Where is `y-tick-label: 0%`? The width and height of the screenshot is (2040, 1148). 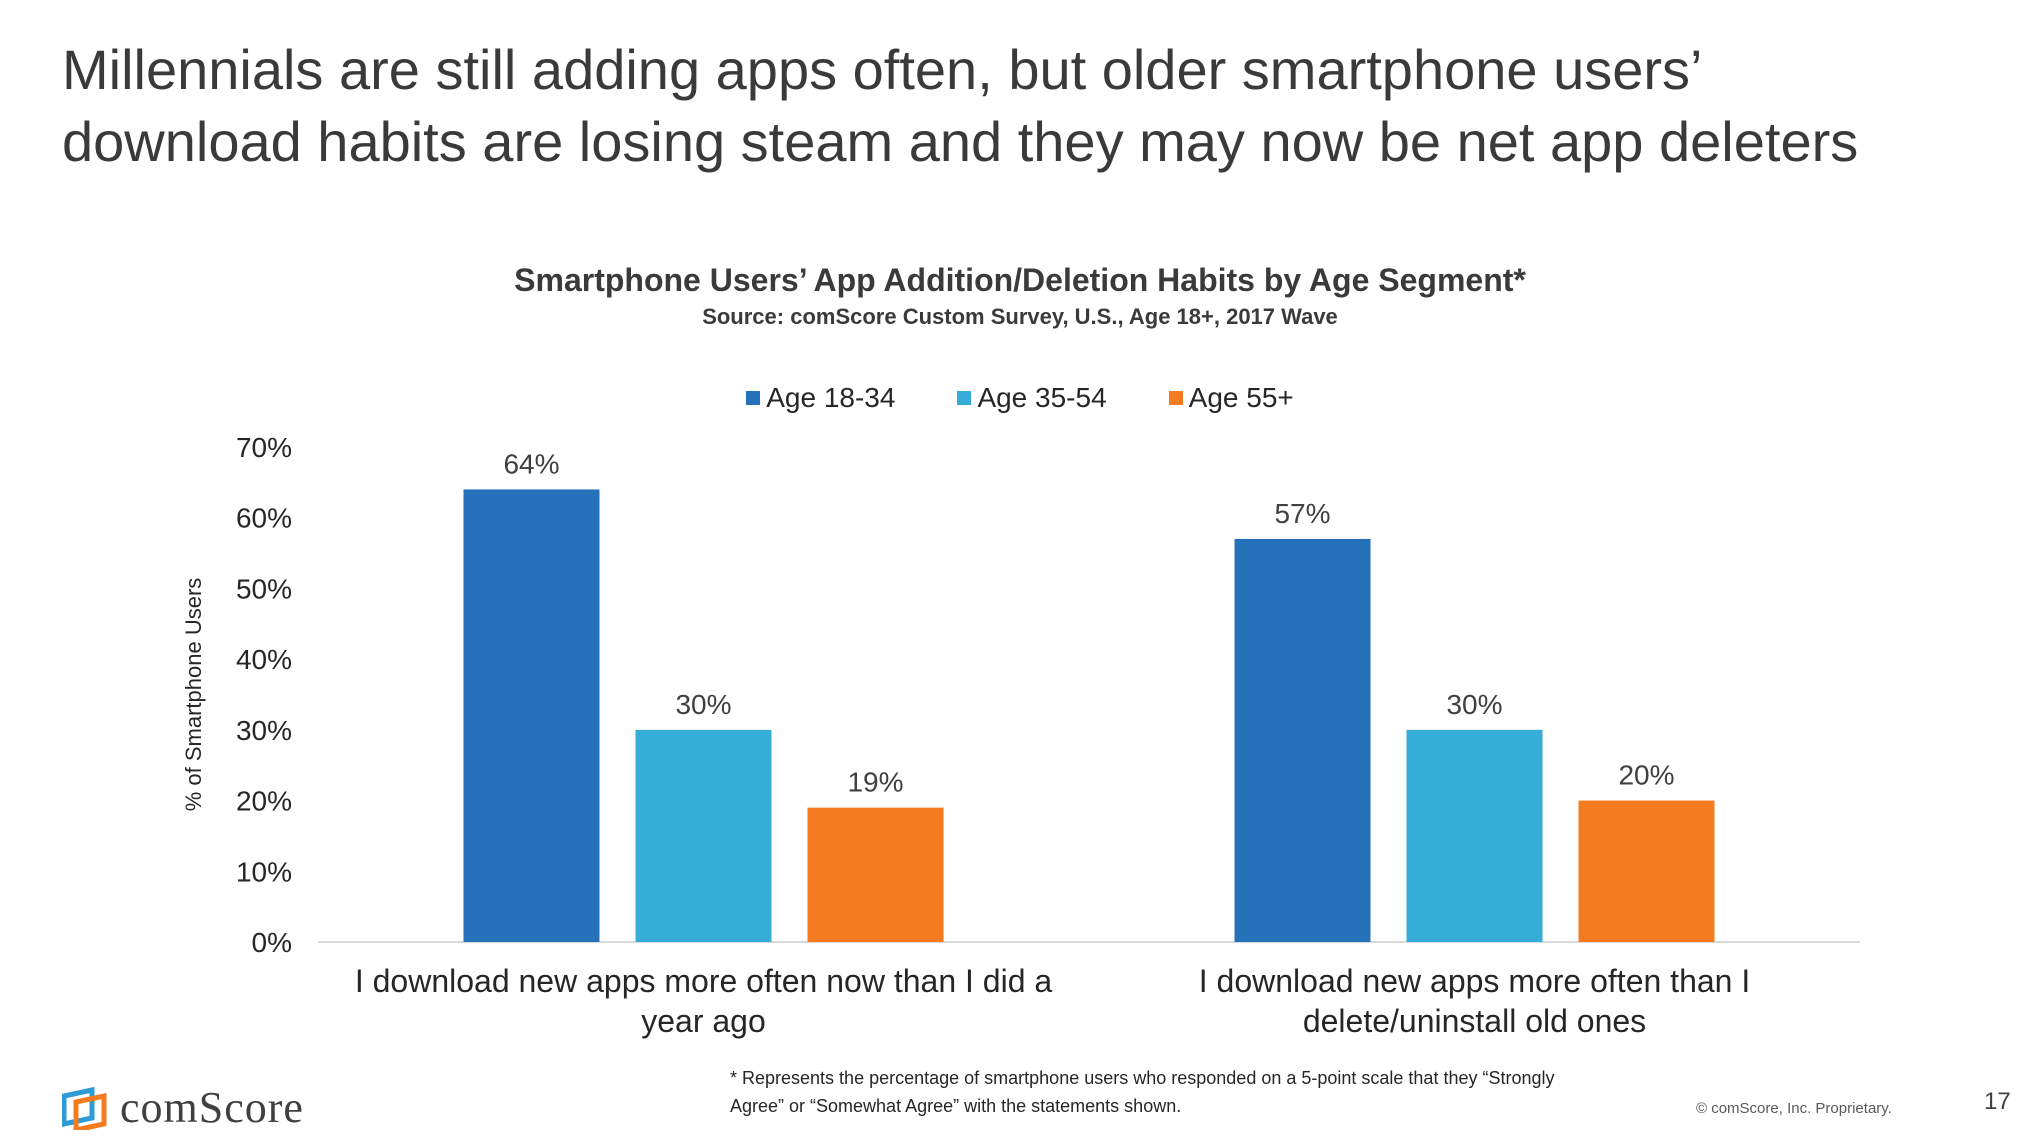 y-tick-label: 0% is located at coordinates (272, 942).